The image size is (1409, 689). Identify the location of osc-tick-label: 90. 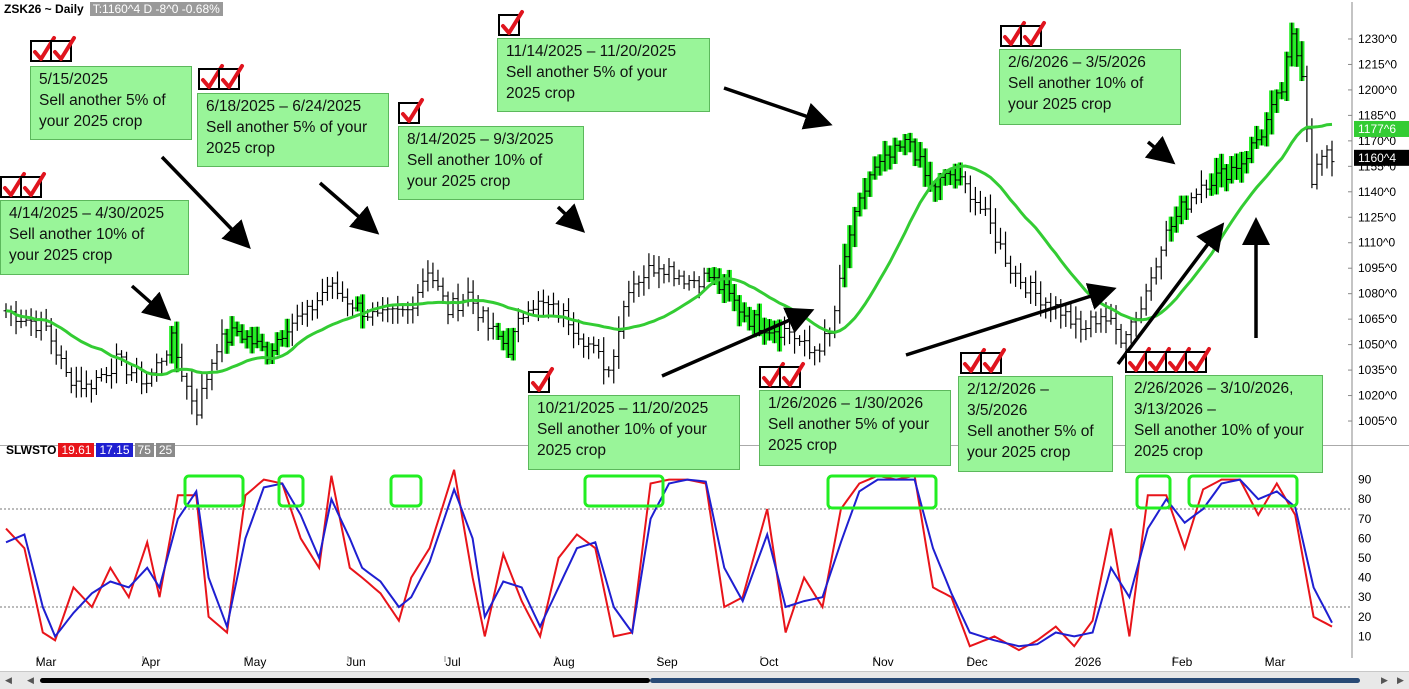
(1365, 480).